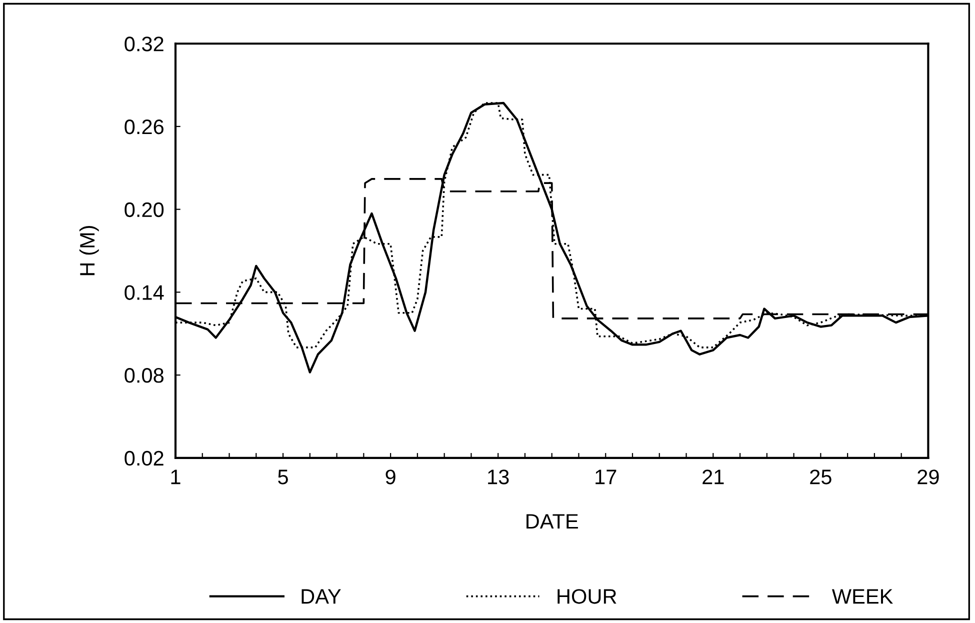  Describe the element at coordinates (144, 292) in the screenshot. I see `y-tick-label: 0.14` at that location.